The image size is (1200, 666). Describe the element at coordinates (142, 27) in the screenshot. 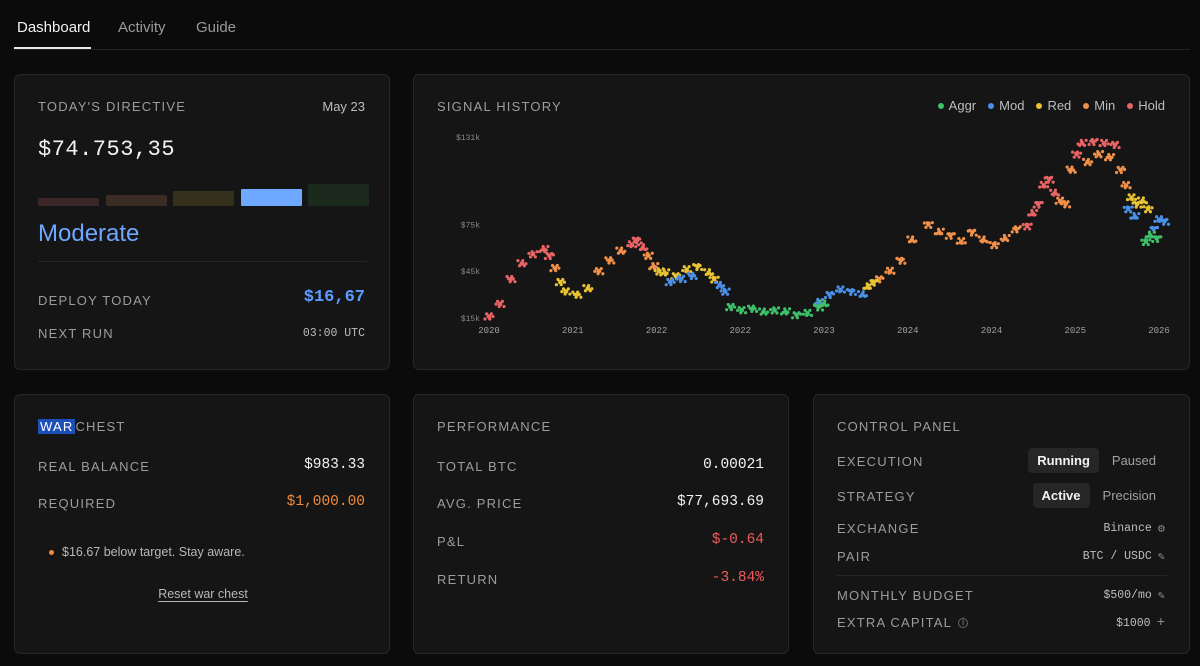

I see `tab-activity: Activity` at that location.